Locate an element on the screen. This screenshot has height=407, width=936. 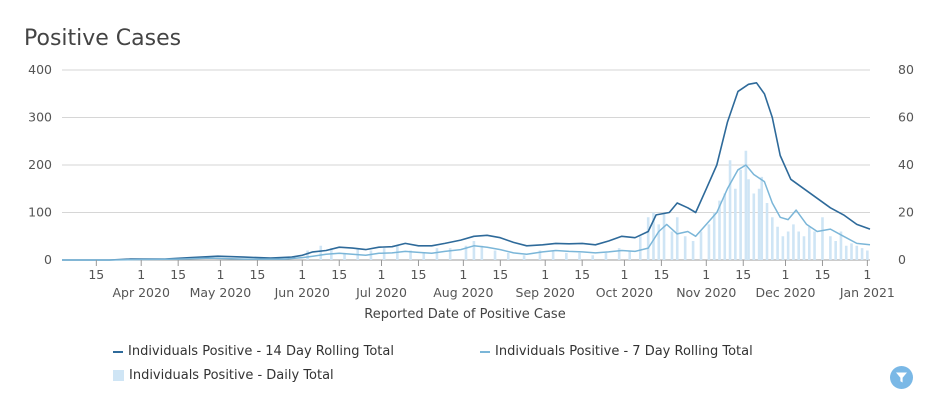
x-tick-month: Aug 2020 is located at coordinates (463, 292).